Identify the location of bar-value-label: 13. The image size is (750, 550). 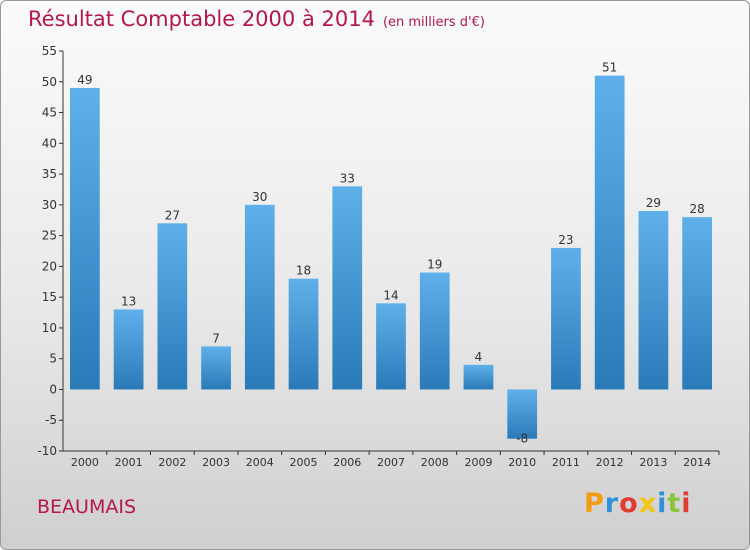
(128, 301).